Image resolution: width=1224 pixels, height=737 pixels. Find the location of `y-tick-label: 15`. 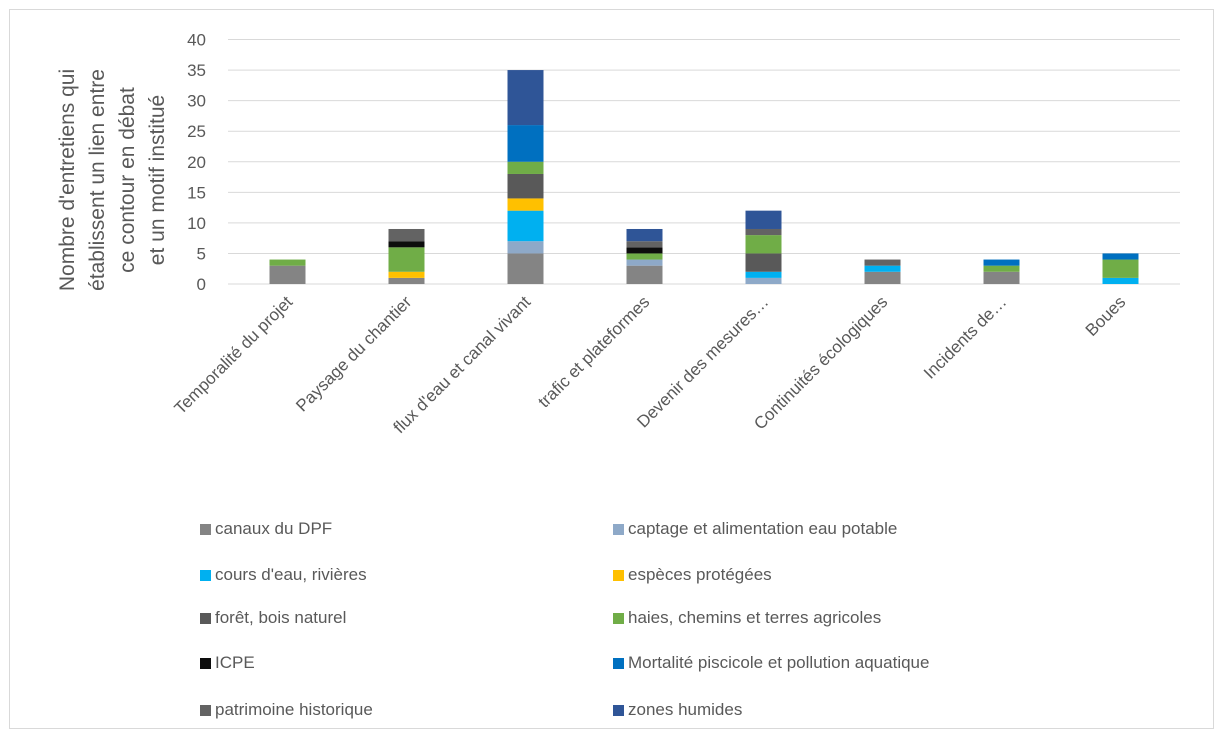

y-tick-label: 15 is located at coordinates (196, 192).